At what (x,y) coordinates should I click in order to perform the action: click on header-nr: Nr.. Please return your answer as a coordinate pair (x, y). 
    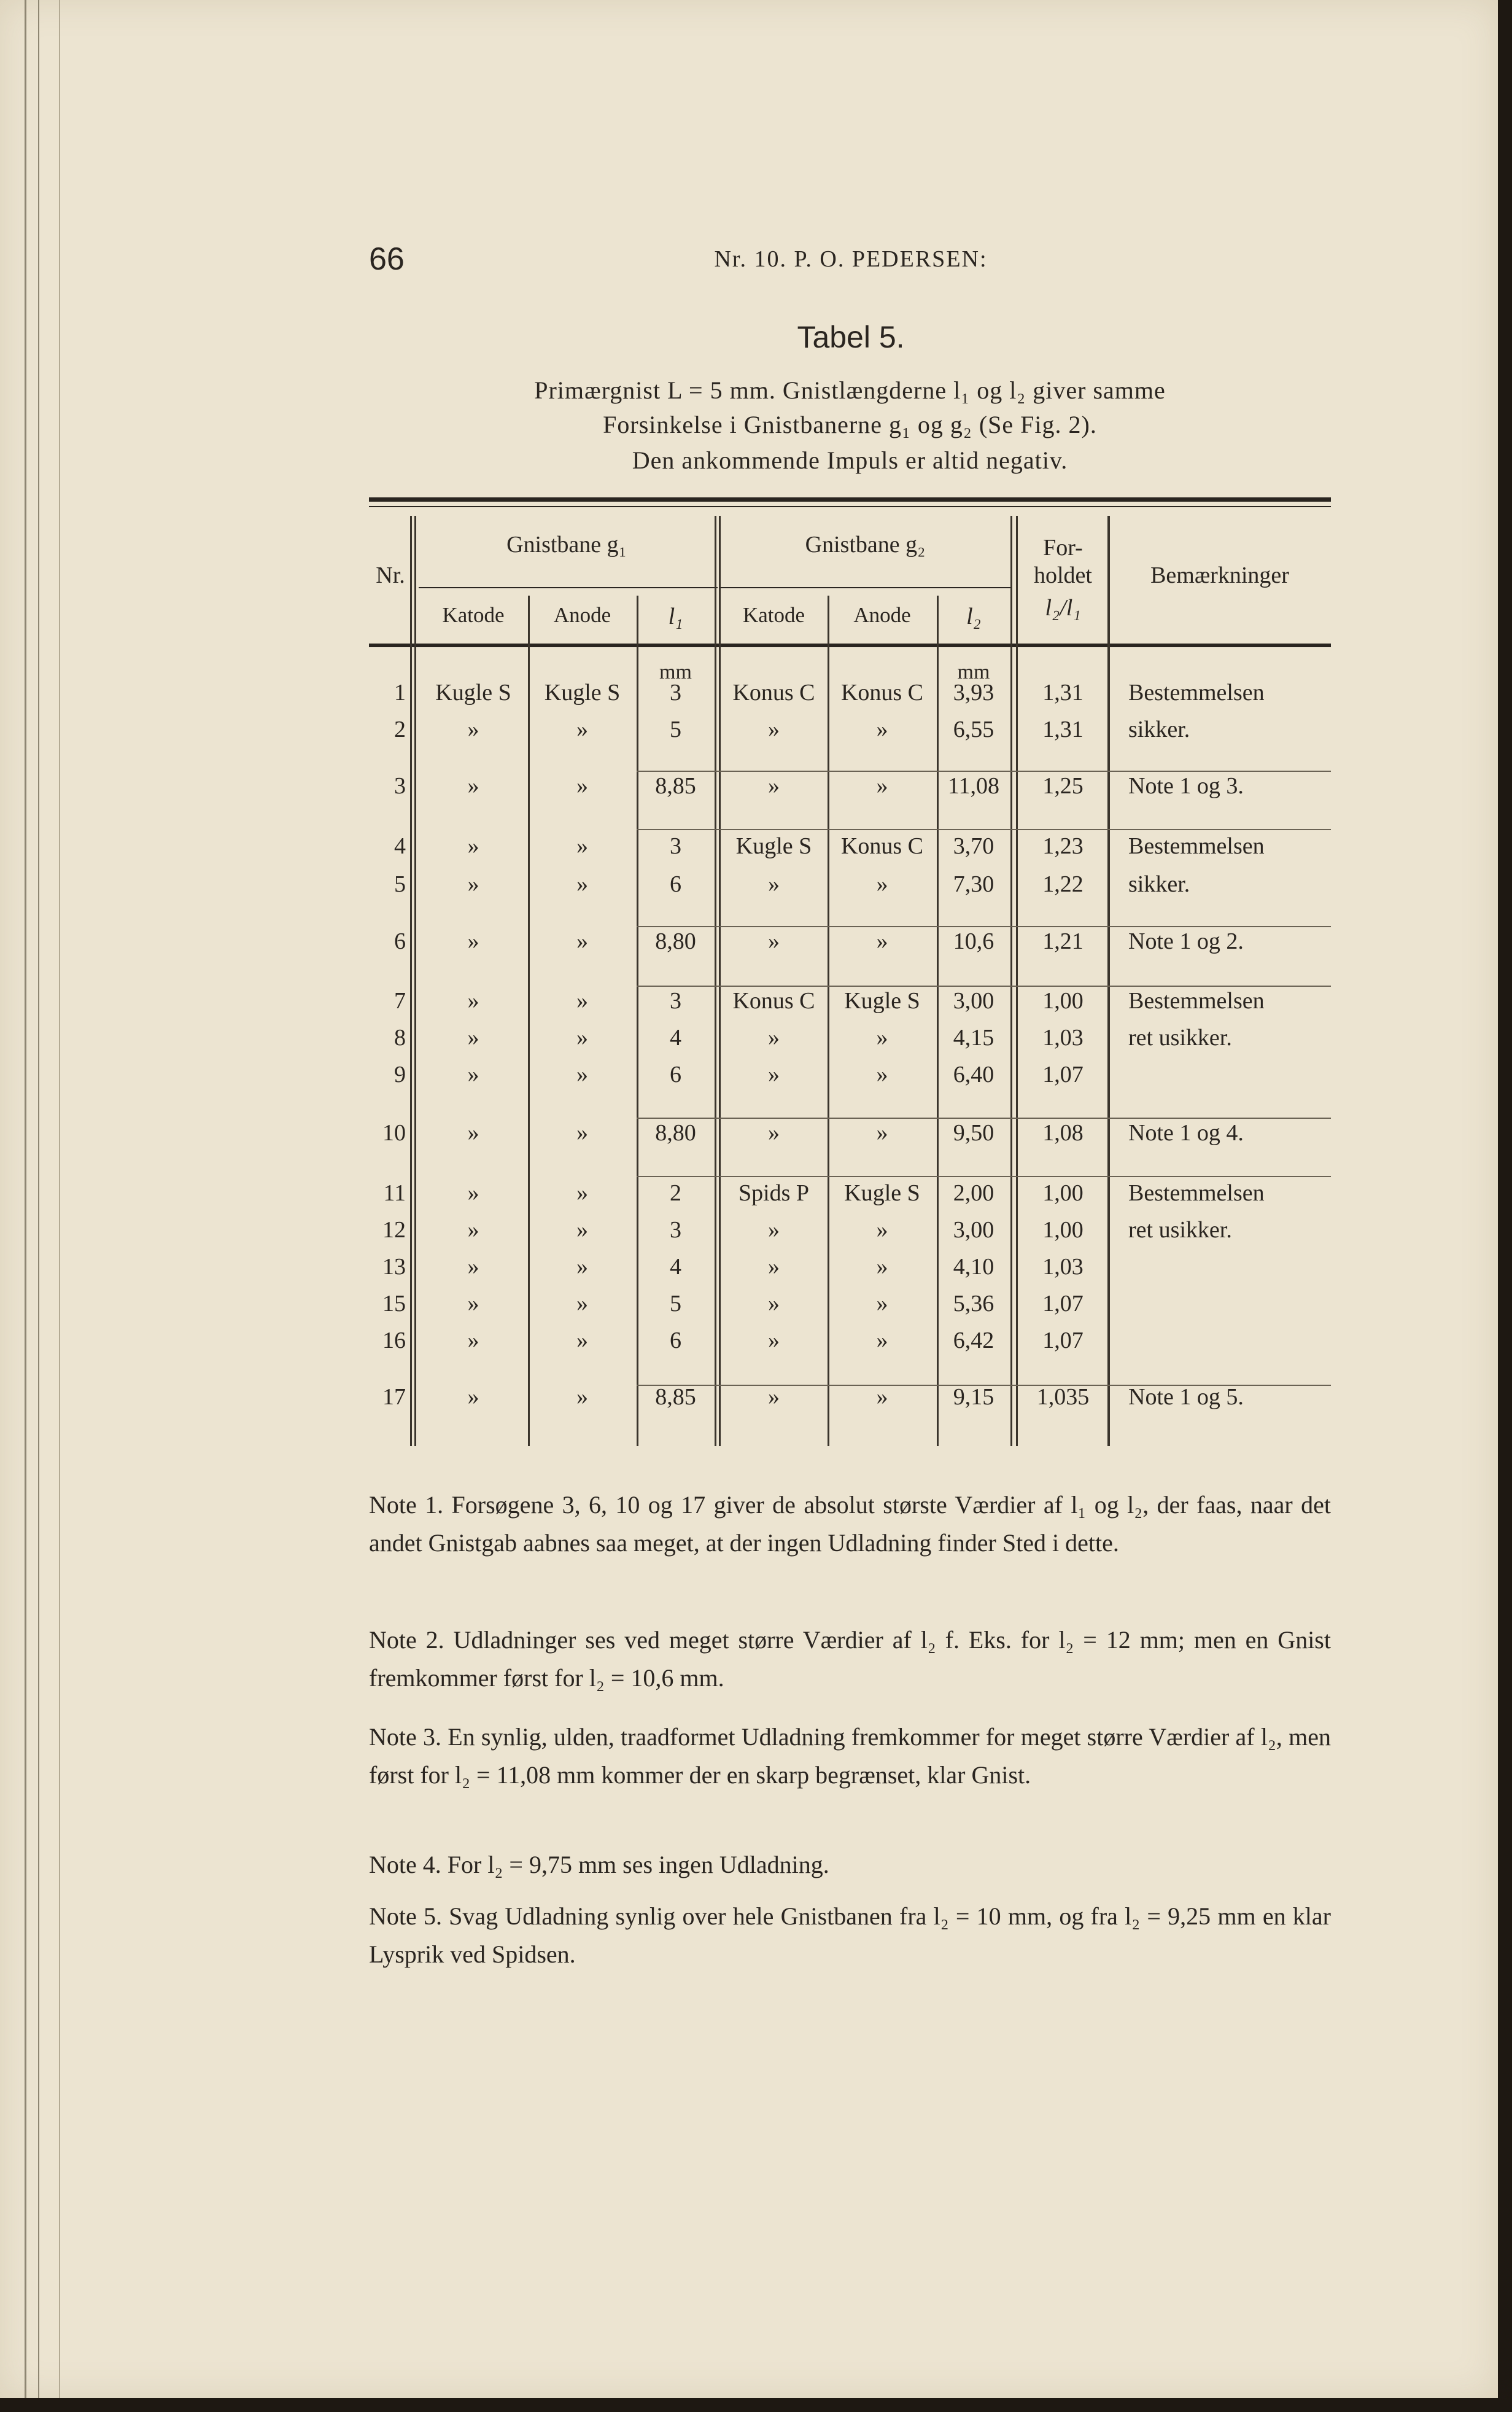
    Looking at the image, I should click on (390, 575).